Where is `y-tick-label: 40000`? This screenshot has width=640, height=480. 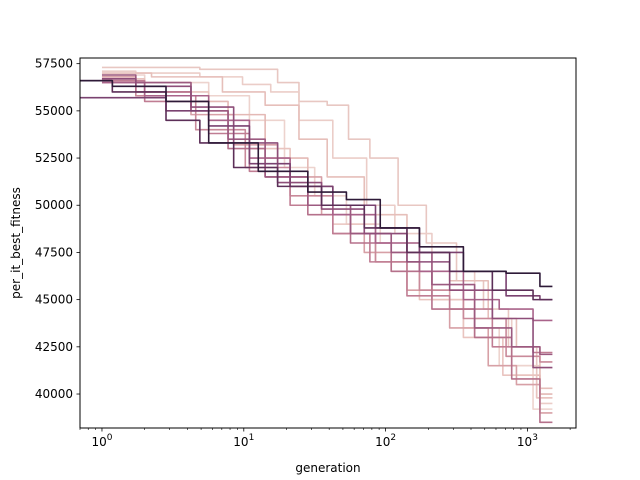 y-tick-label: 40000 is located at coordinates (54, 394).